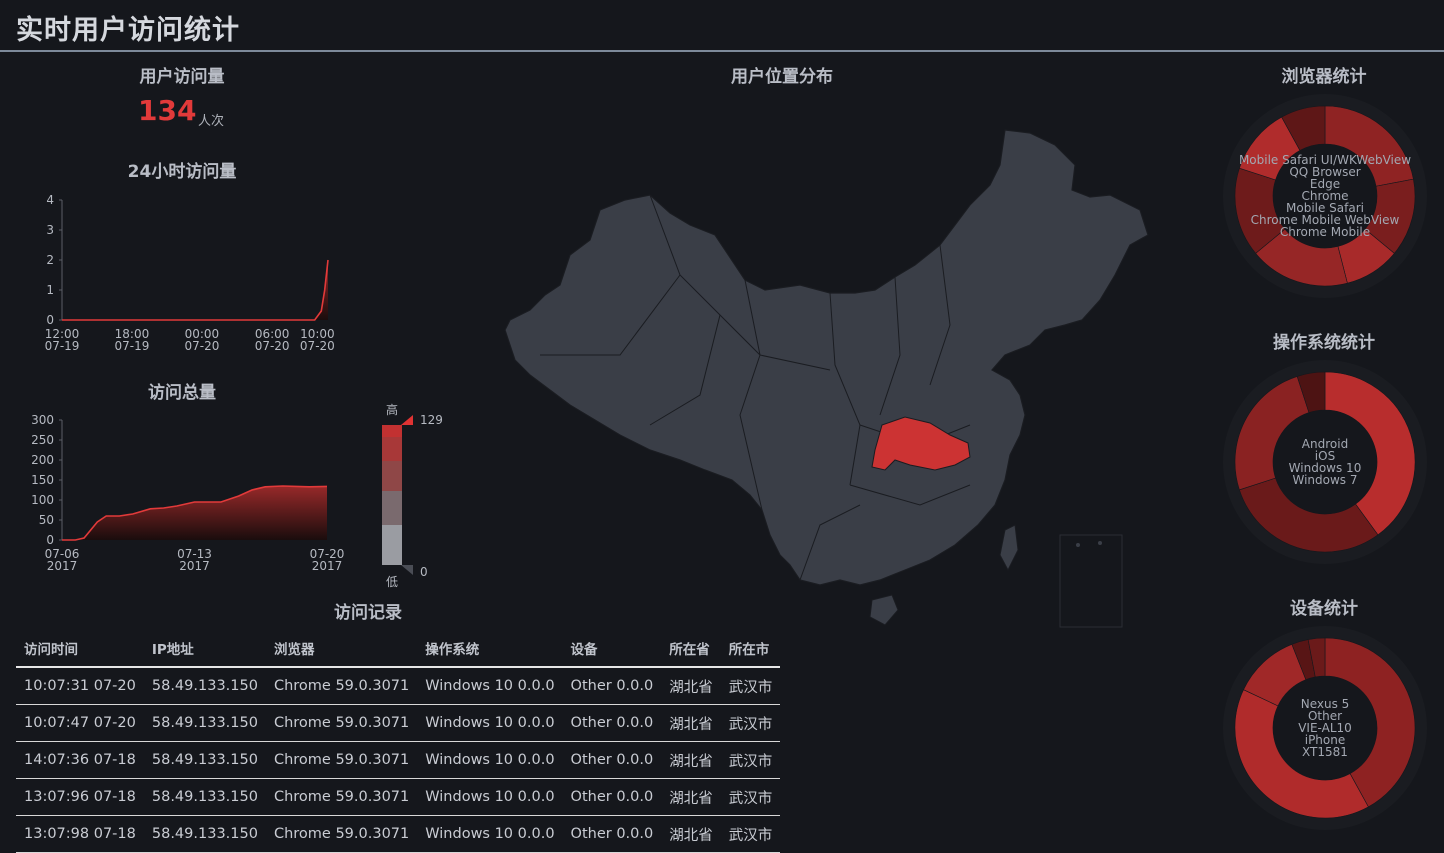 The image size is (1444, 853). I want to click on browser-label: Chrome, so click(1324, 196).